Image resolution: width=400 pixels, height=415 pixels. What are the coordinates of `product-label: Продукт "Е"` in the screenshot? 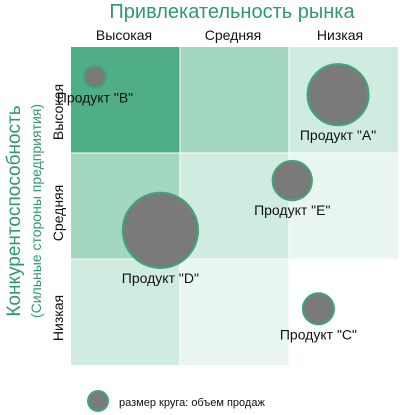 It's located at (292, 210).